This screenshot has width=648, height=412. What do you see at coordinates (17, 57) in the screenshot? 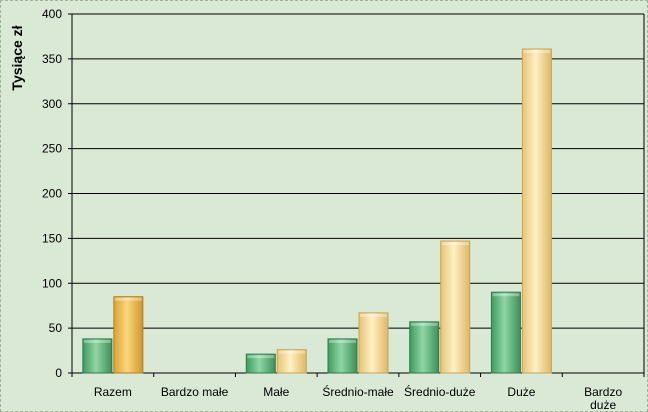
I see `y-axis-label: Tysiące zł` at bounding box center [17, 57].